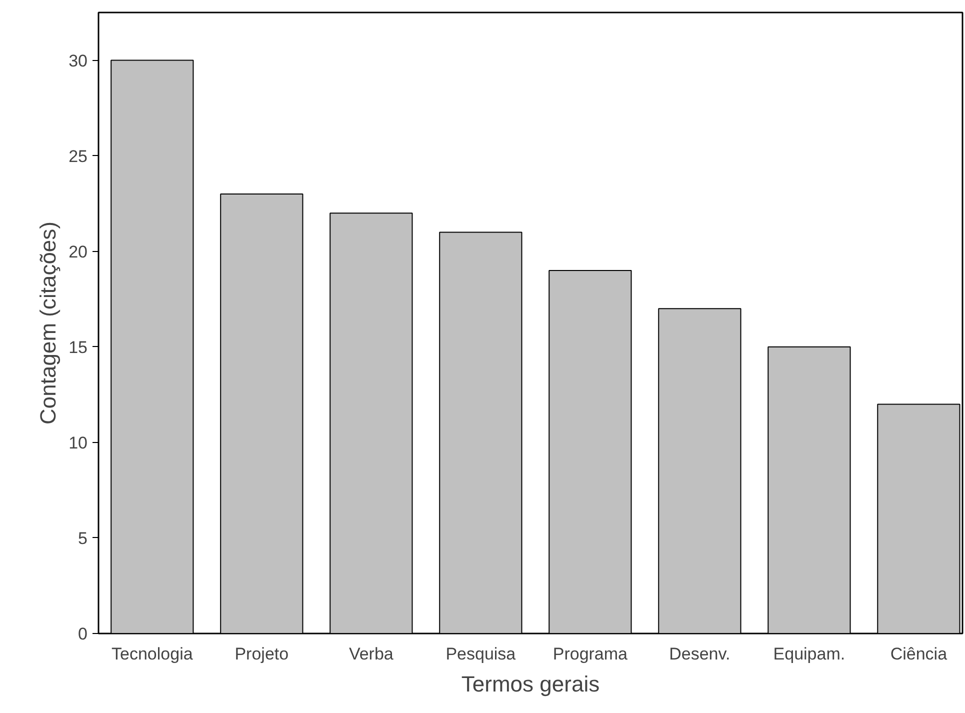  I want to click on x-tick-label: Programa, so click(590, 654).